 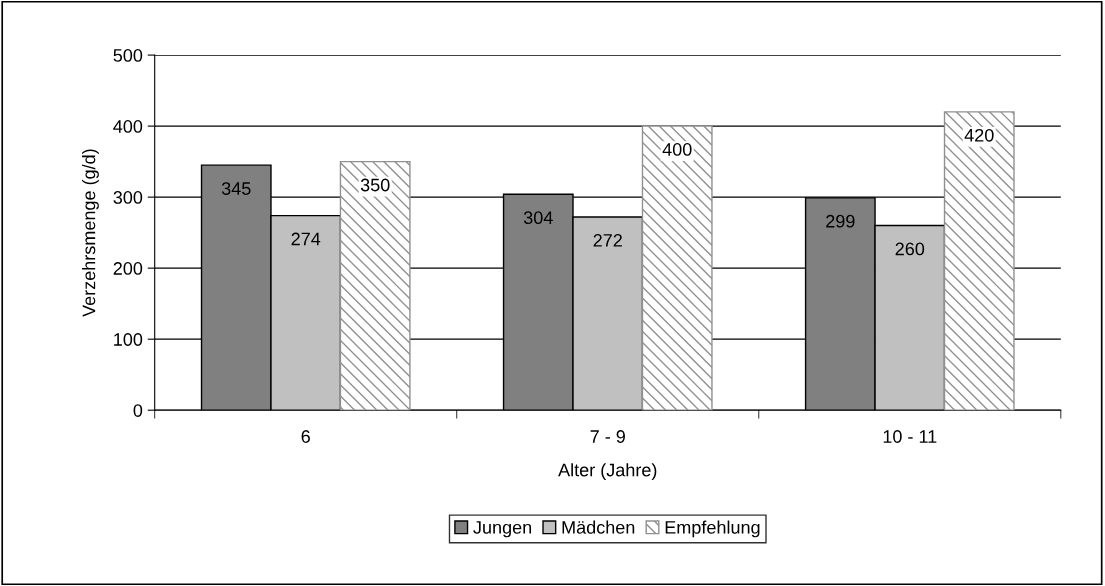 I want to click on data-label: 350, so click(x=375, y=185).